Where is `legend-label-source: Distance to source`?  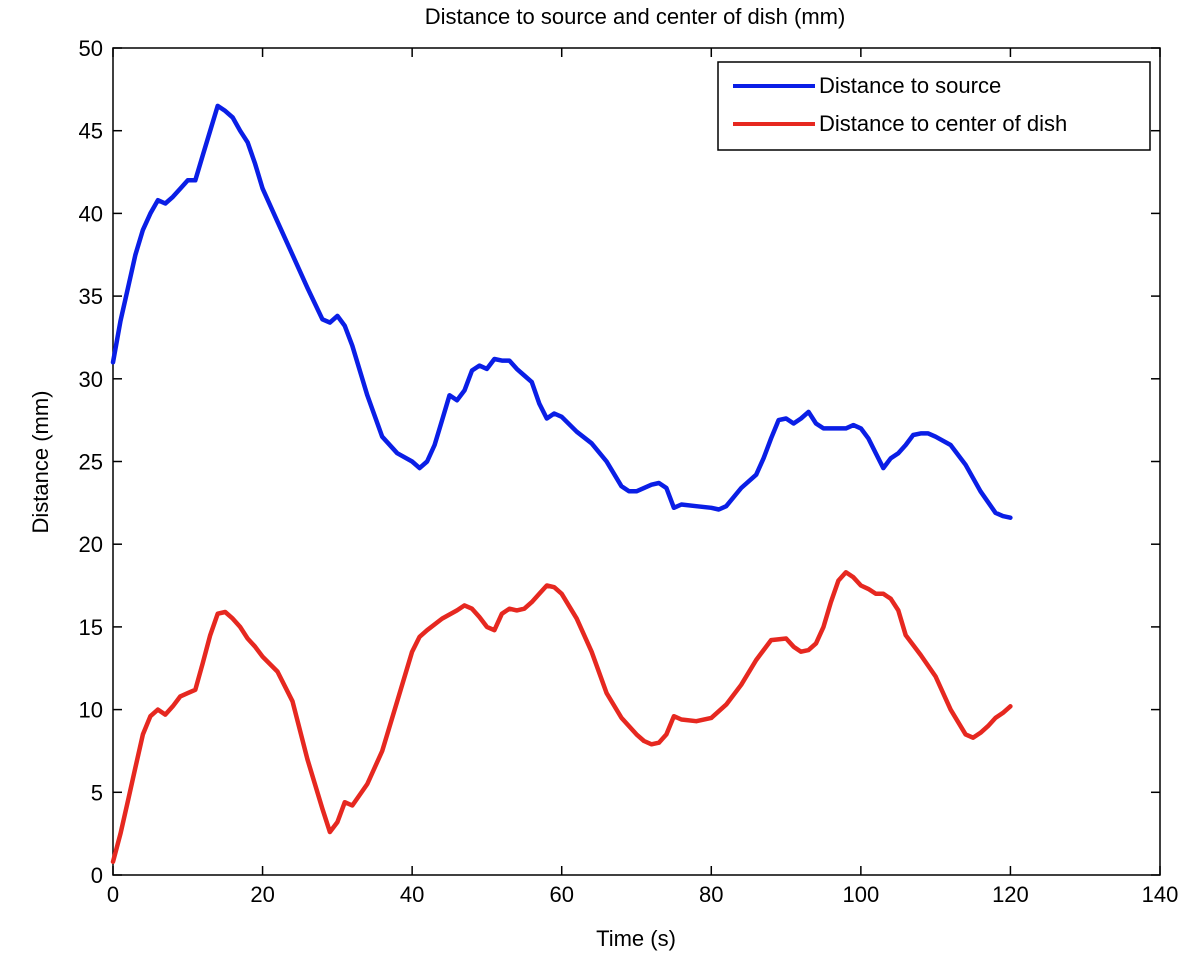 legend-label-source: Distance to source is located at coordinates (910, 85).